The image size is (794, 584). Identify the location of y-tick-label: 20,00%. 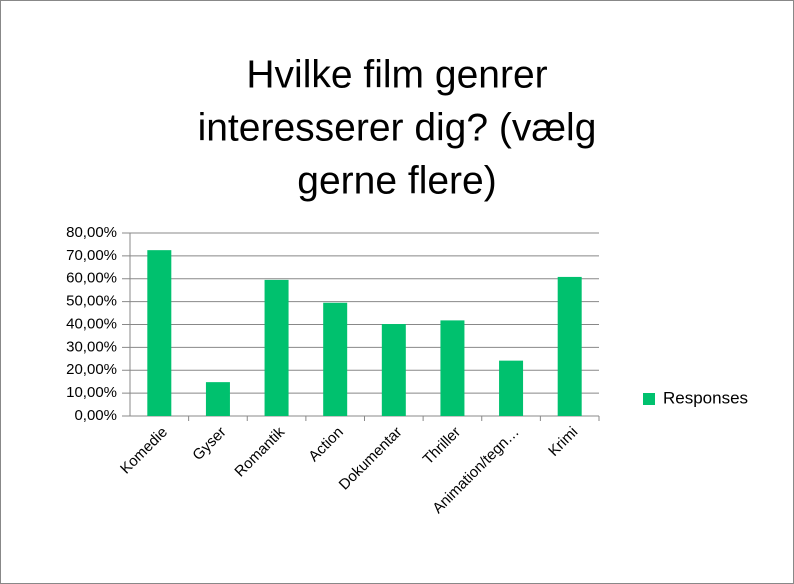
(91, 369).